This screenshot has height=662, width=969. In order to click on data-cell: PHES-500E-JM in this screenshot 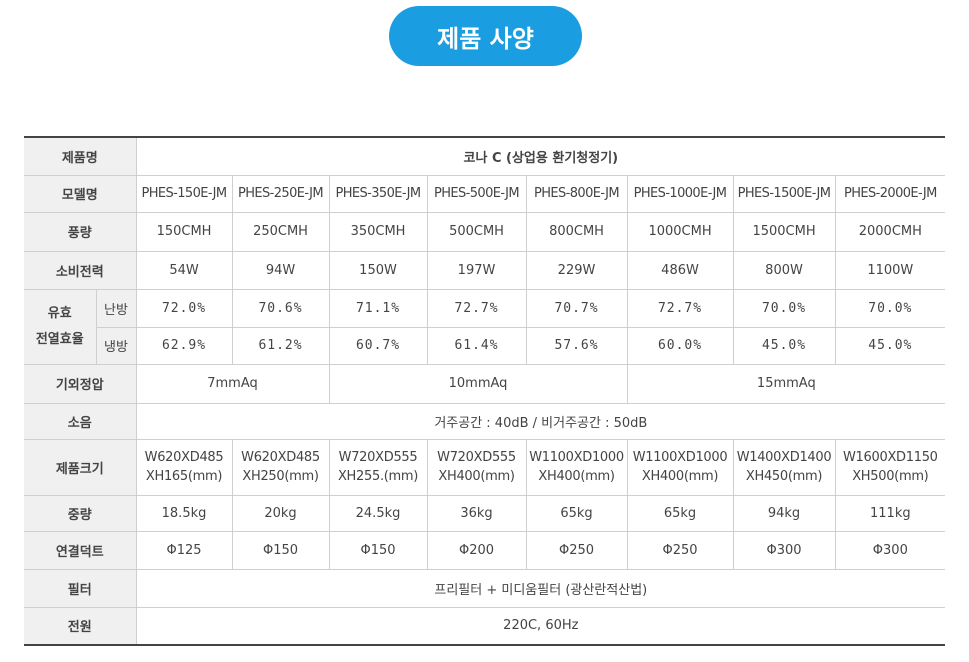, I will do `click(476, 193)`.